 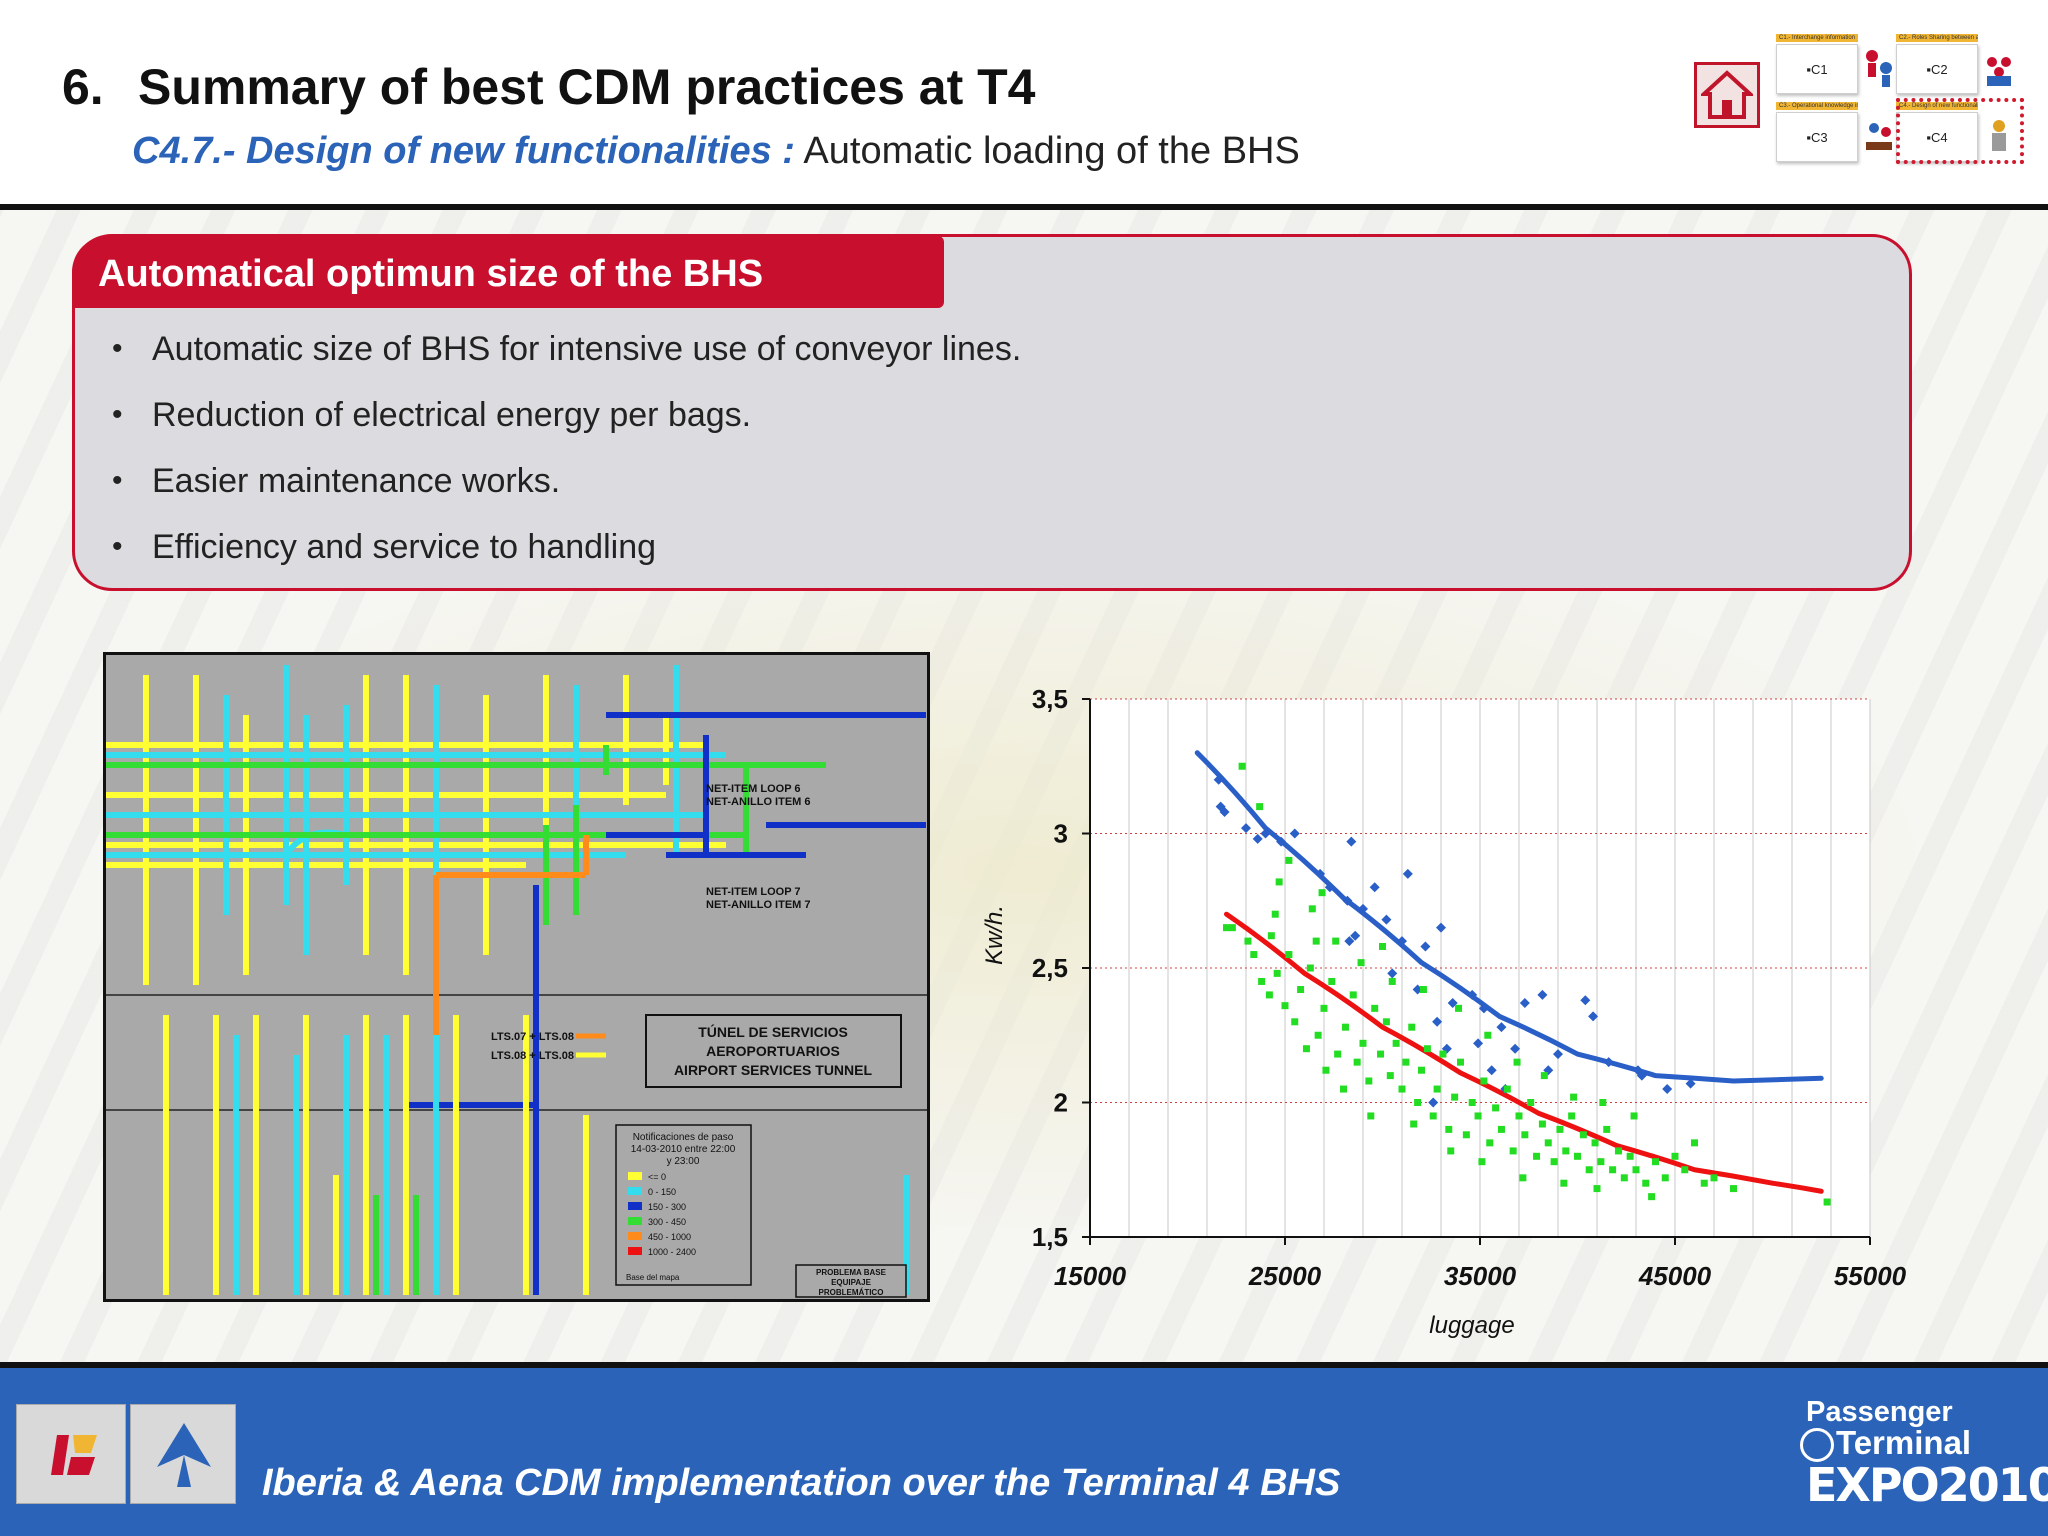 What do you see at coordinates (1285, 1276) in the screenshot?
I see `x-tick-label: 25000` at bounding box center [1285, 1276].